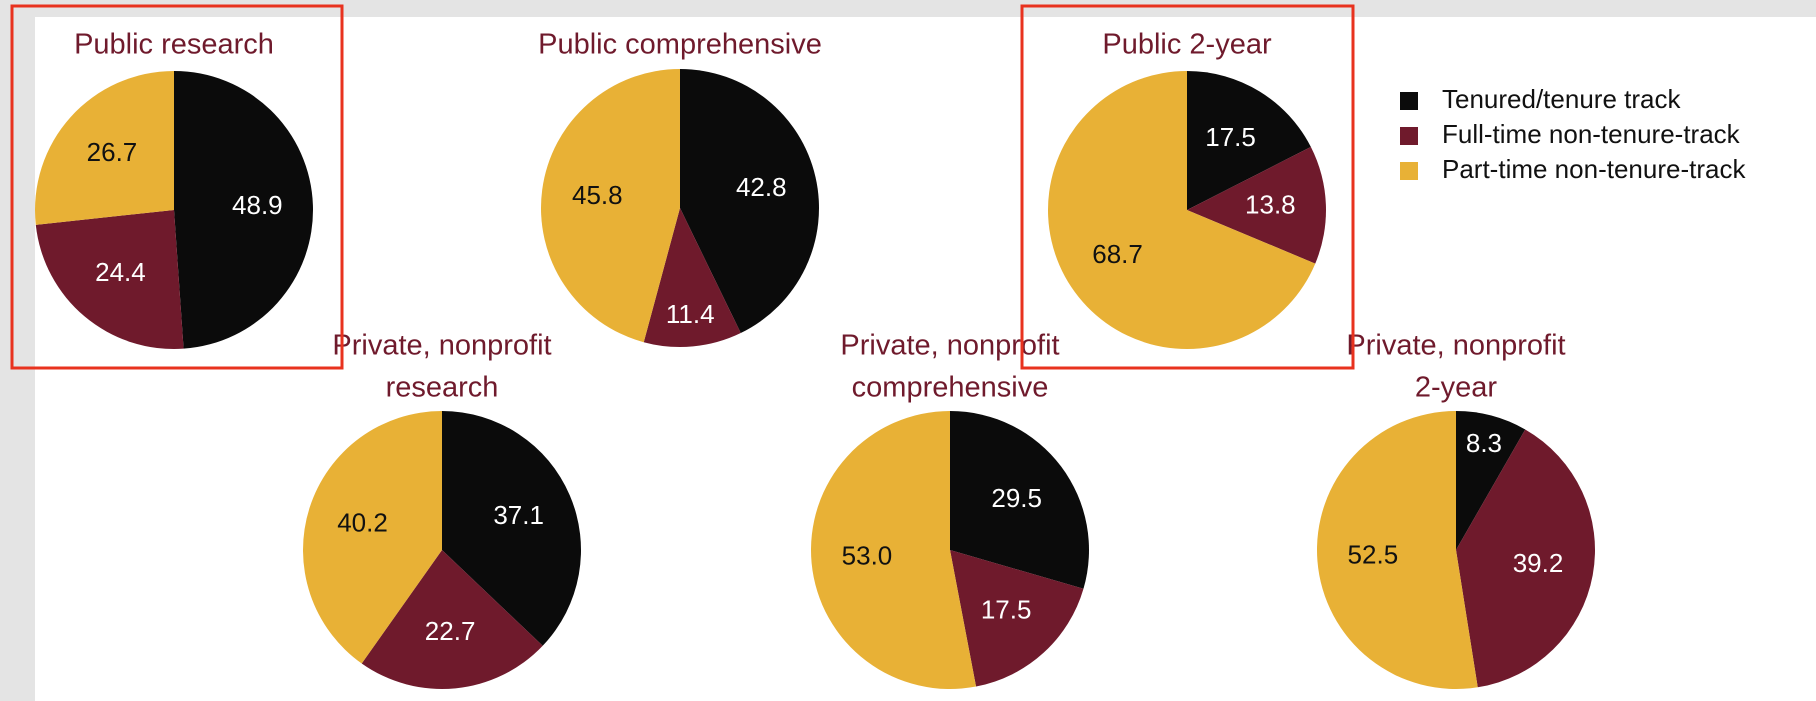  I want to click on chart-title: Public research, so click(174, 45).